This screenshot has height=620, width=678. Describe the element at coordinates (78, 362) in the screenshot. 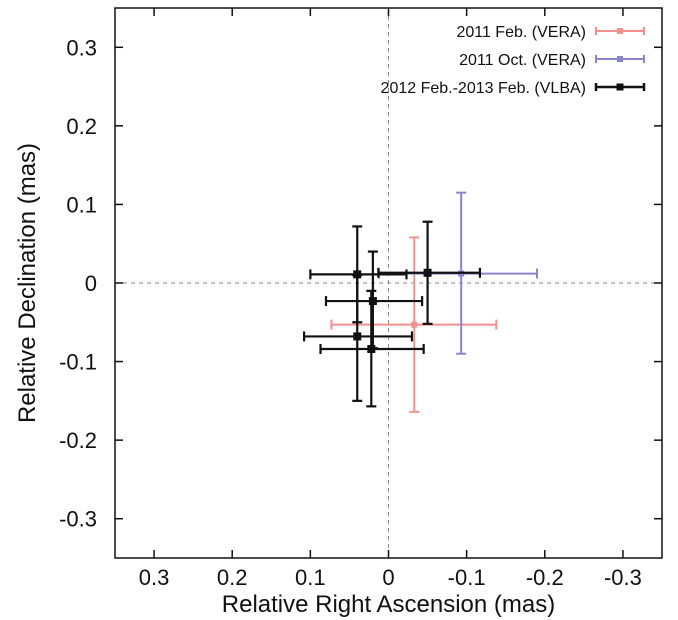

I see `y-tick-label: -0.1` at that location.